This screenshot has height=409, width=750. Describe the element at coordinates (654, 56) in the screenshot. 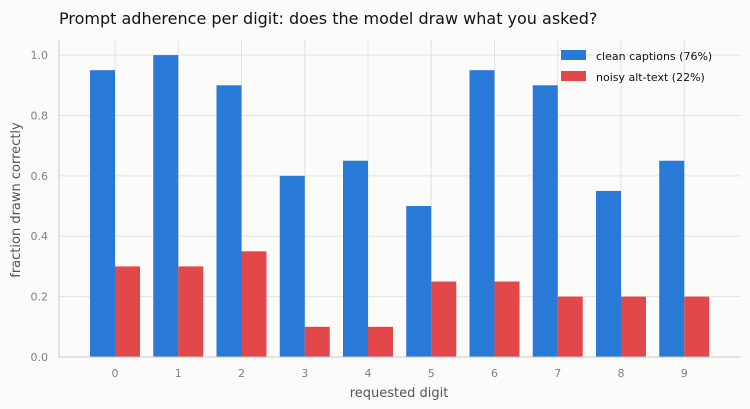

I see `legend-label-clean: clean captions (76%)` at that location.